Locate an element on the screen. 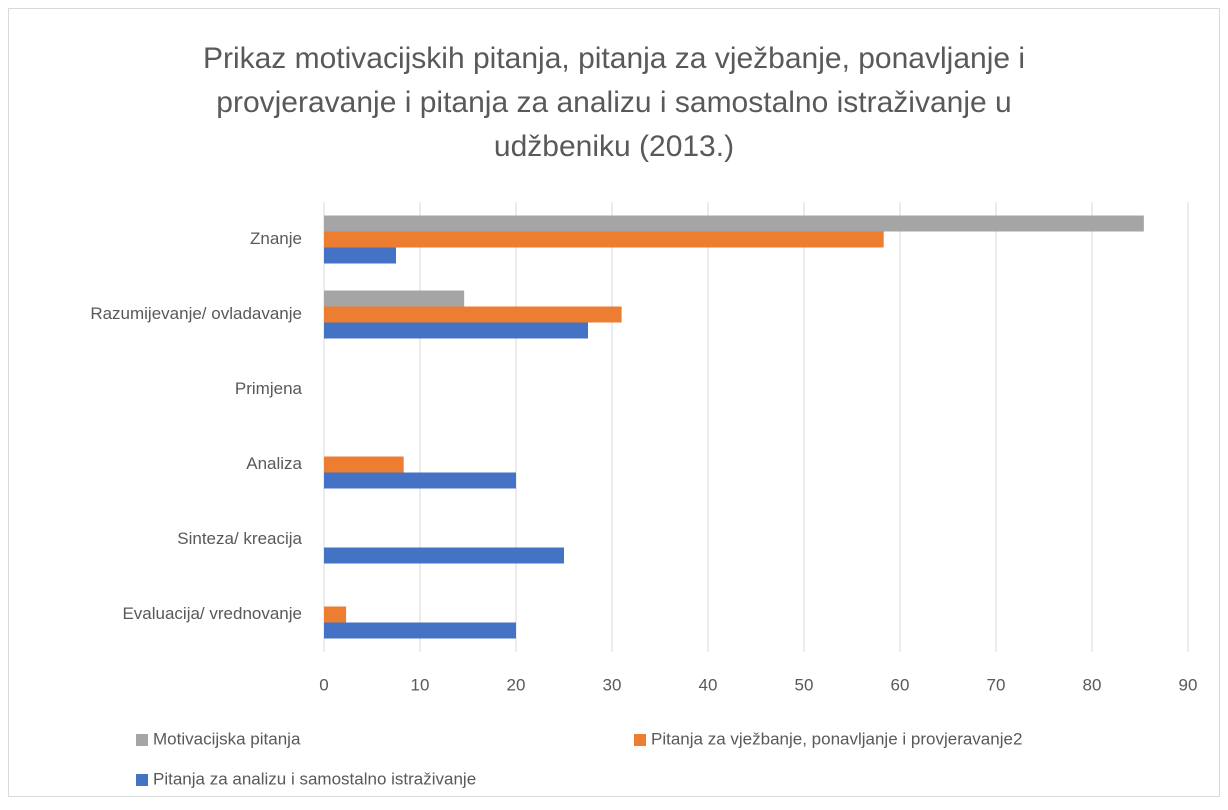  y-tick-label: Znanje is located at coordinates (276, 238).